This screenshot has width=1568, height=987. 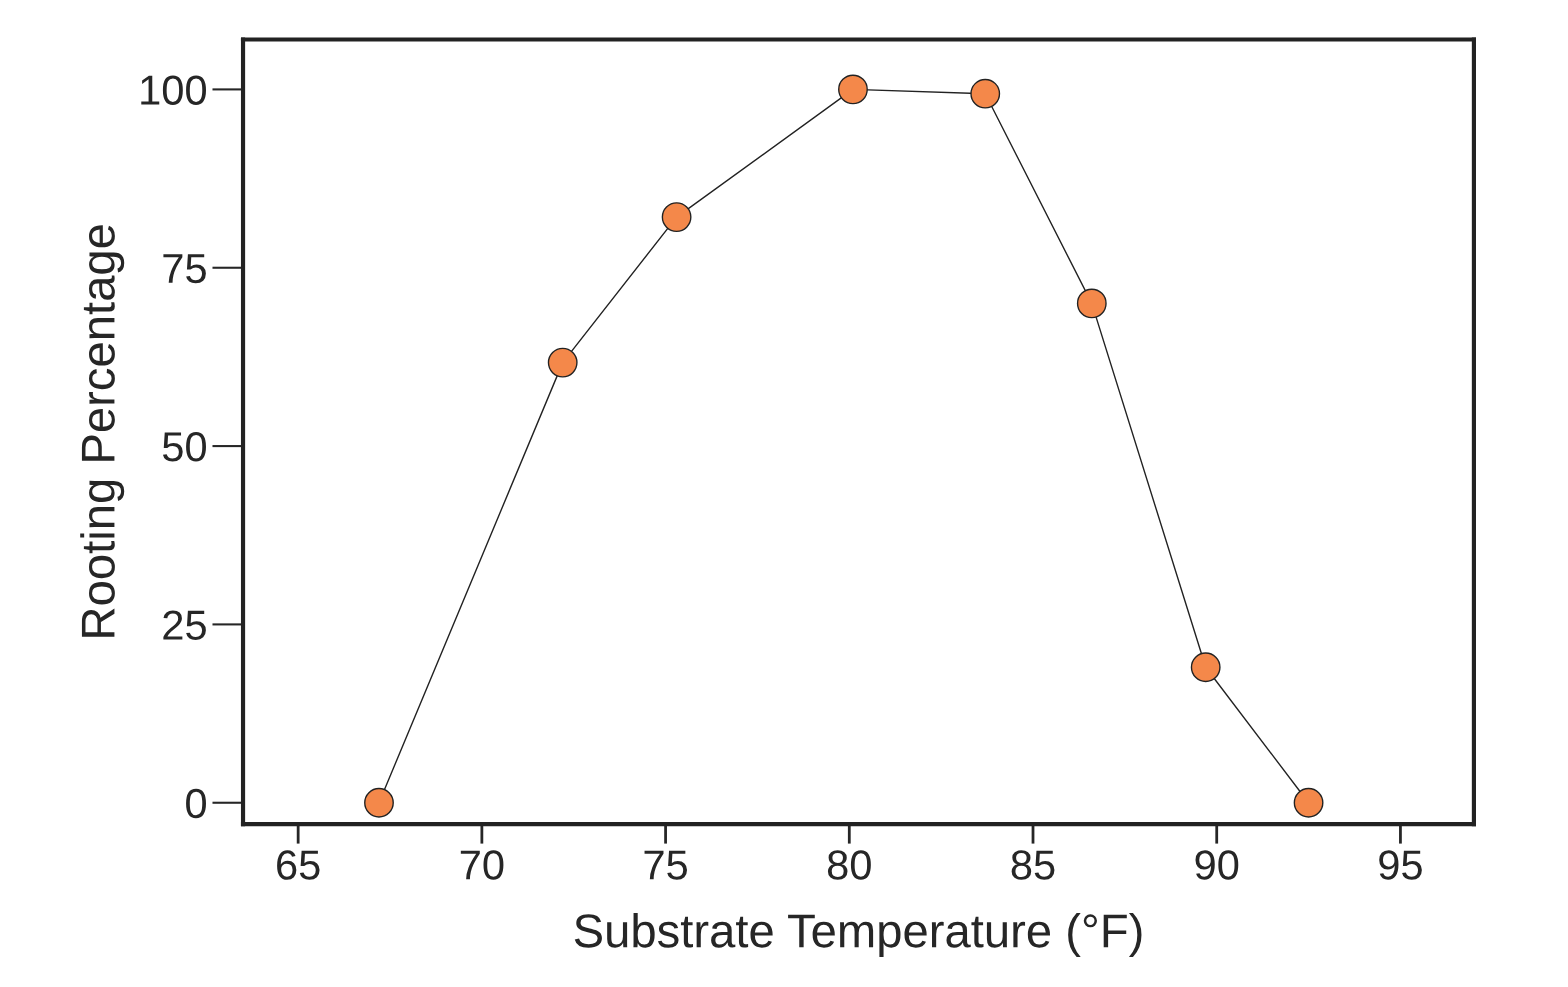 I want to click on x-tick-label: 70, so click(x=482, y=865).